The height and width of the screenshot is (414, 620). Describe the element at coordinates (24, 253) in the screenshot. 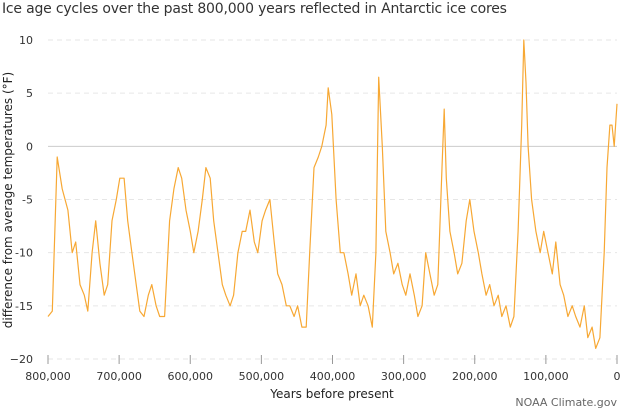

I see `y-tick-label: -10` at that location.